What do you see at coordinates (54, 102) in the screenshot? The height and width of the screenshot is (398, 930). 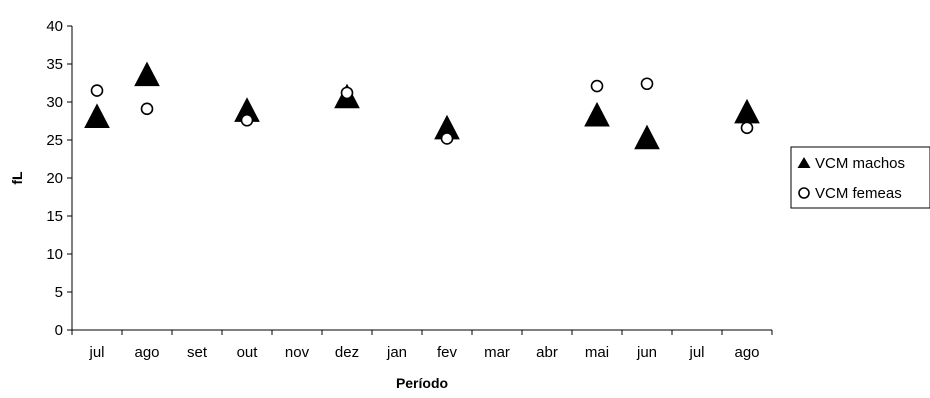 I see `y-tick-label: 30` at bounding box center [54, 102].